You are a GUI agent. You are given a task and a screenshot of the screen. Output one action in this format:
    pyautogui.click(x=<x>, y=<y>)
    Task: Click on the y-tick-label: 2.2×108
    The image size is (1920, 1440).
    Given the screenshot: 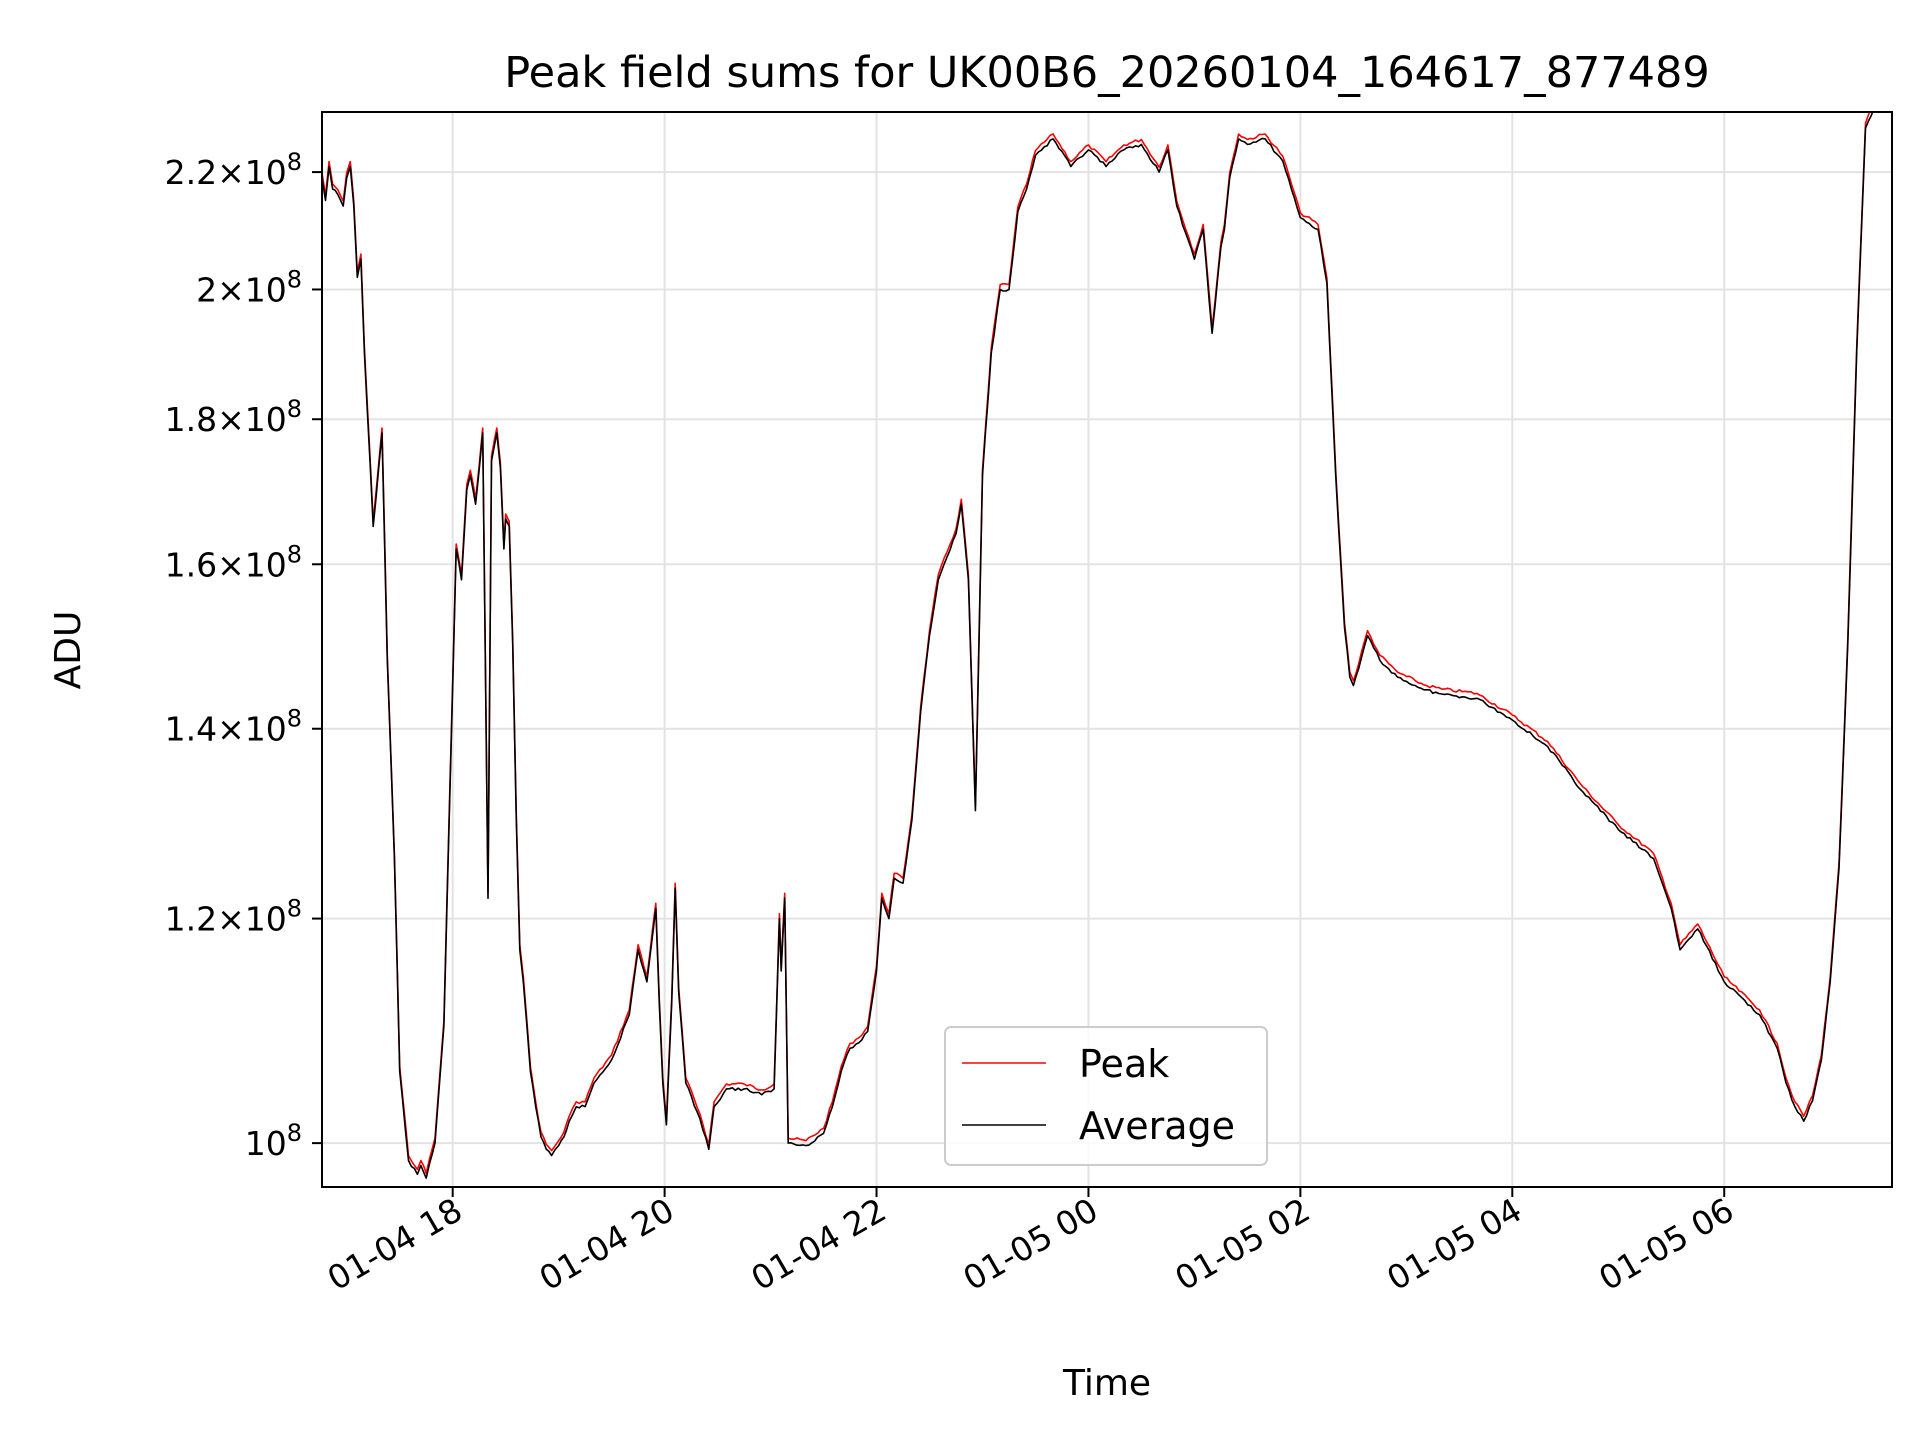 What is the action you would take?
    pyautogui.click(x=233, y=170)
    